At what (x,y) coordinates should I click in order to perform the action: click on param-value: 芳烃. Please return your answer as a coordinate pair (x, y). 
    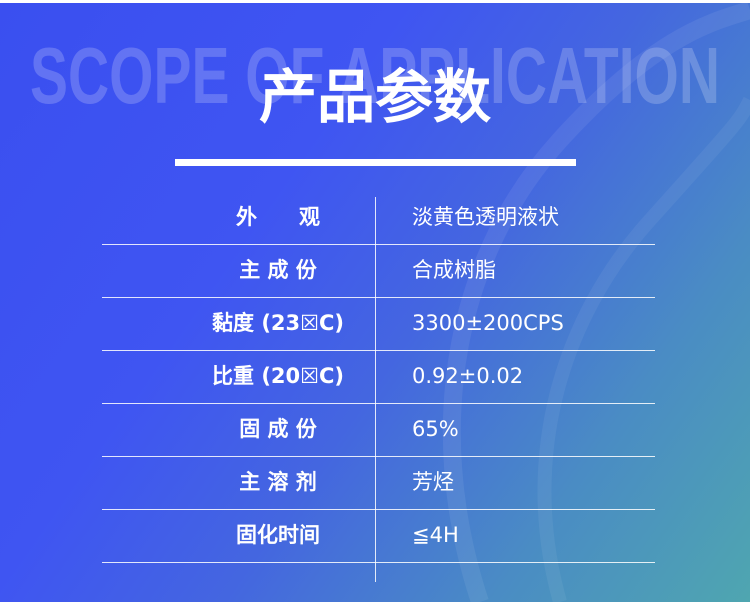
    Looking at the image, I should click on (433, 482).